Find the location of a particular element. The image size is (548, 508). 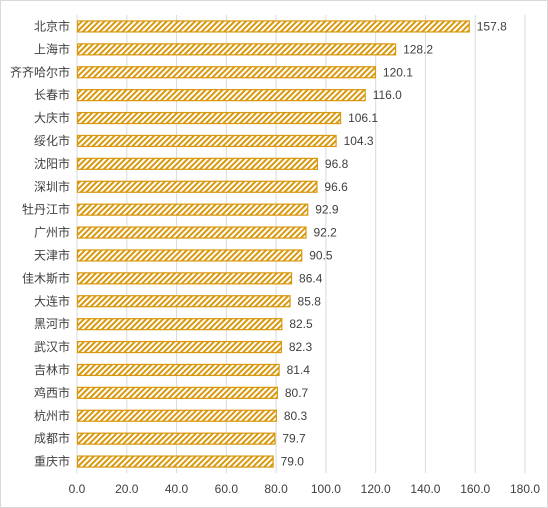

value-label: 92.9 is located at coordinates (327, 210).